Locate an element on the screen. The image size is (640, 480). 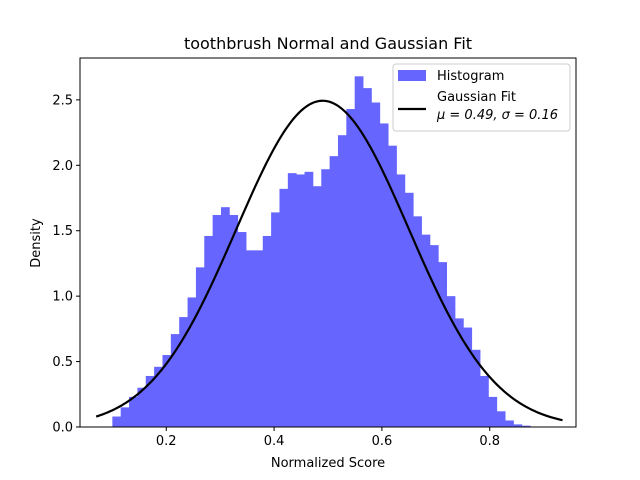
x-tick-label: 0.6 is located at coordinates (382, 441).